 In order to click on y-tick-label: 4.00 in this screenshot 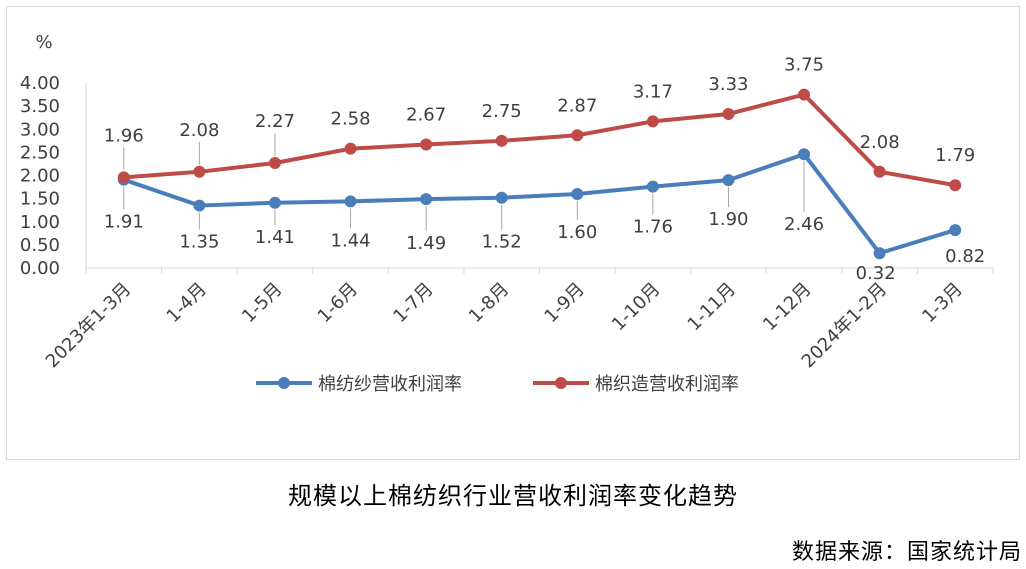, I will do `click(40, 83)`.